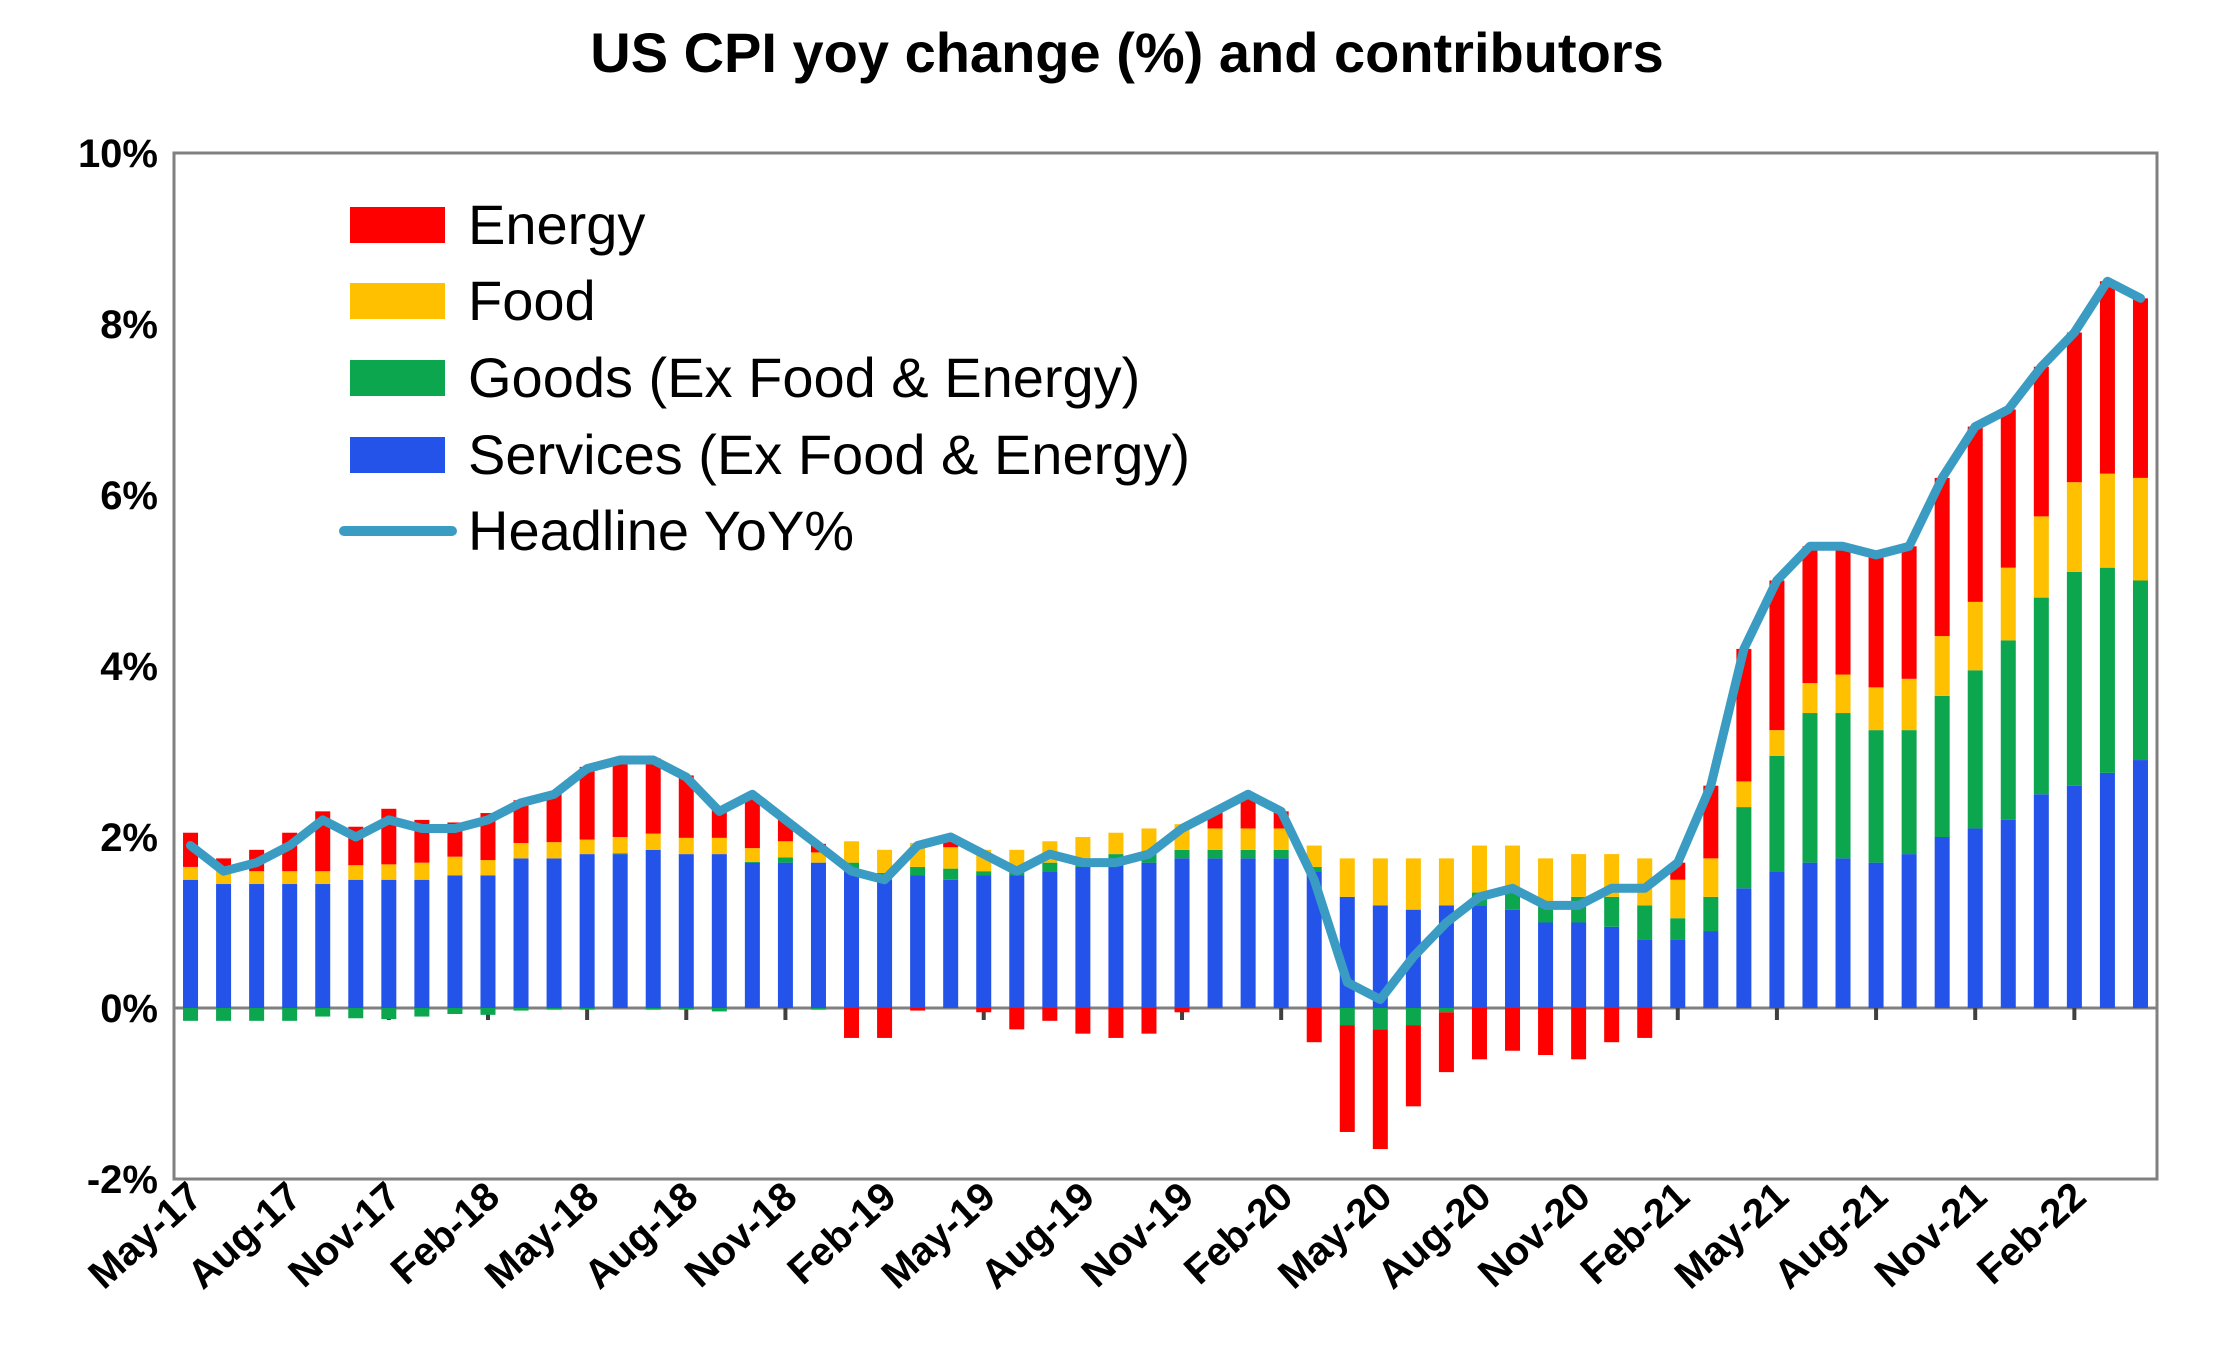 The width and height of the screenshot is (2232, 1362). Describe the element at coordinates (554, 1009) in the screenshot. I see `bar-Apr-18-Goods (Ex Food & Energy)` at that location.